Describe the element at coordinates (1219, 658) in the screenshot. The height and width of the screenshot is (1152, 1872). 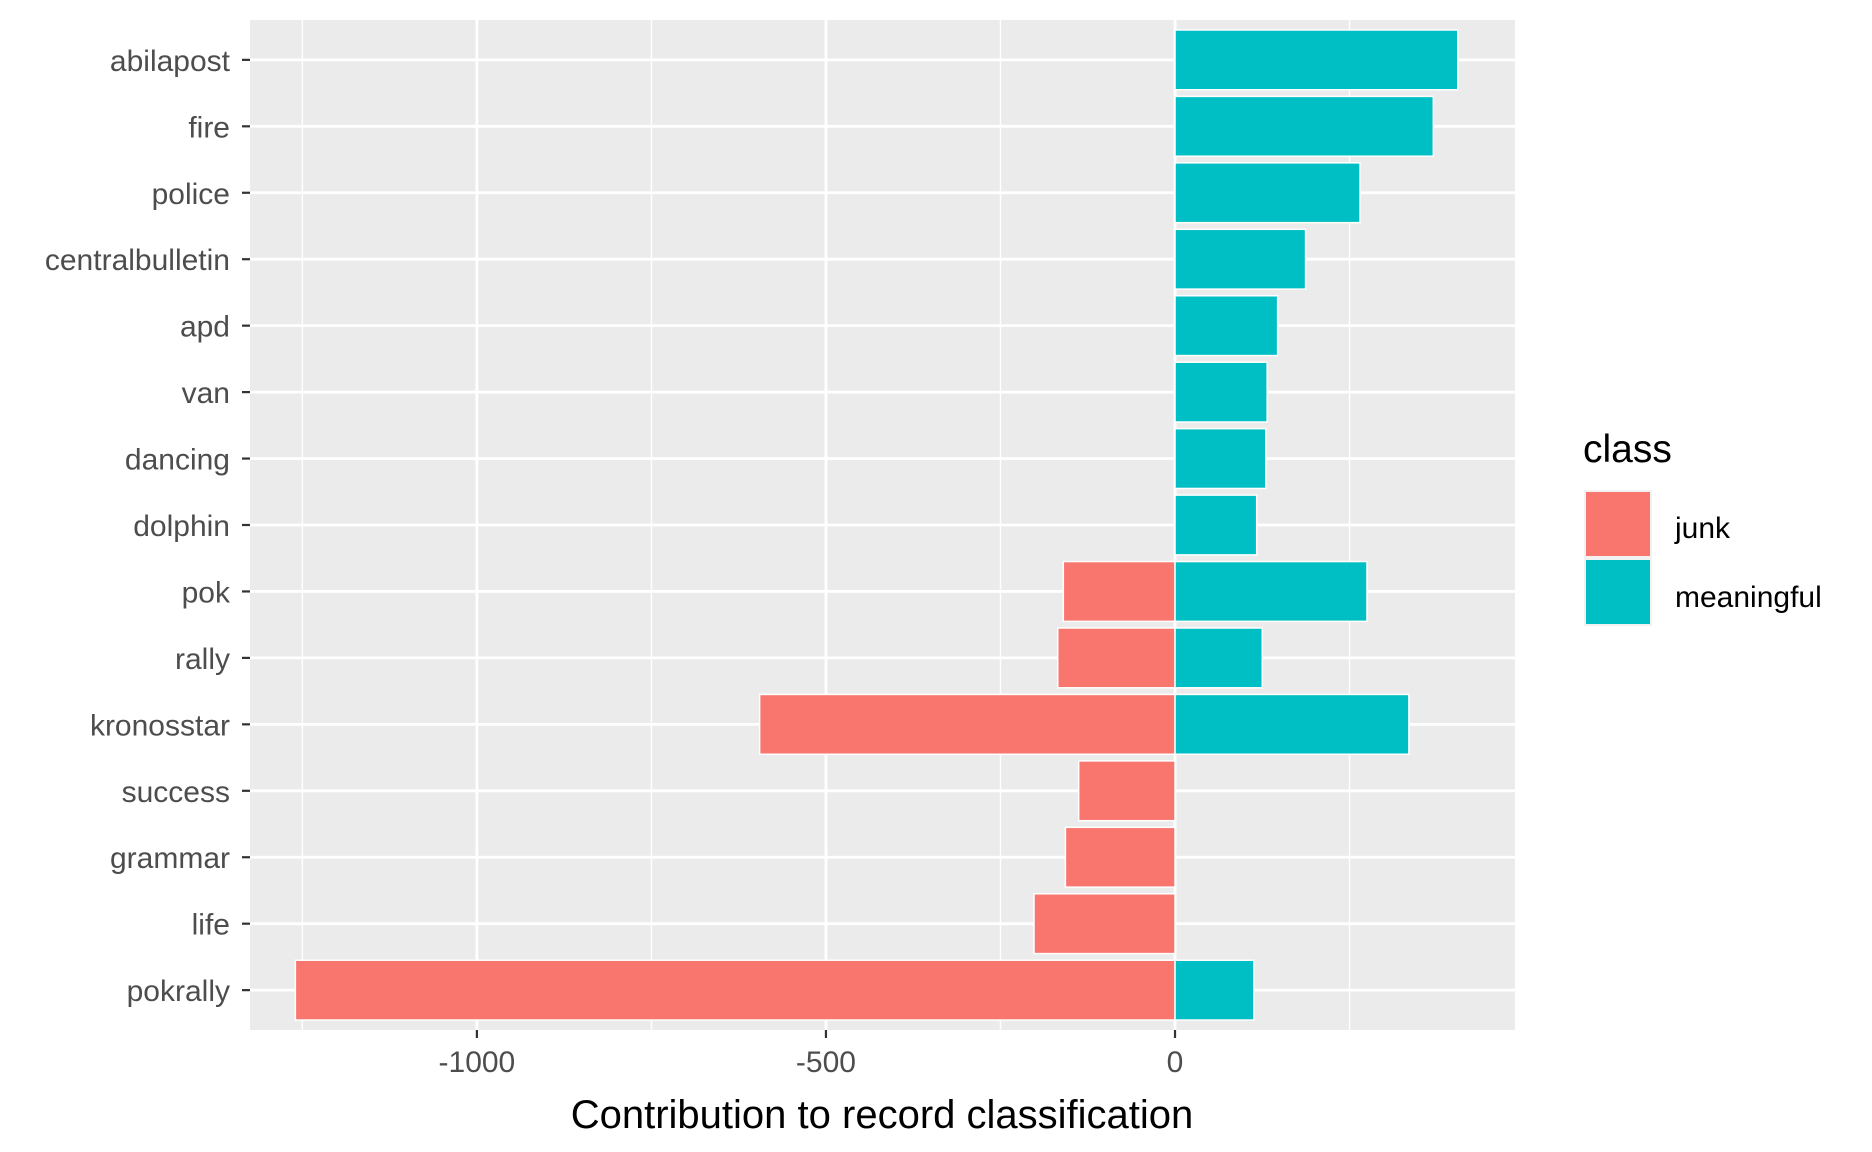
I see `bar-meaningful-rally` at that location.